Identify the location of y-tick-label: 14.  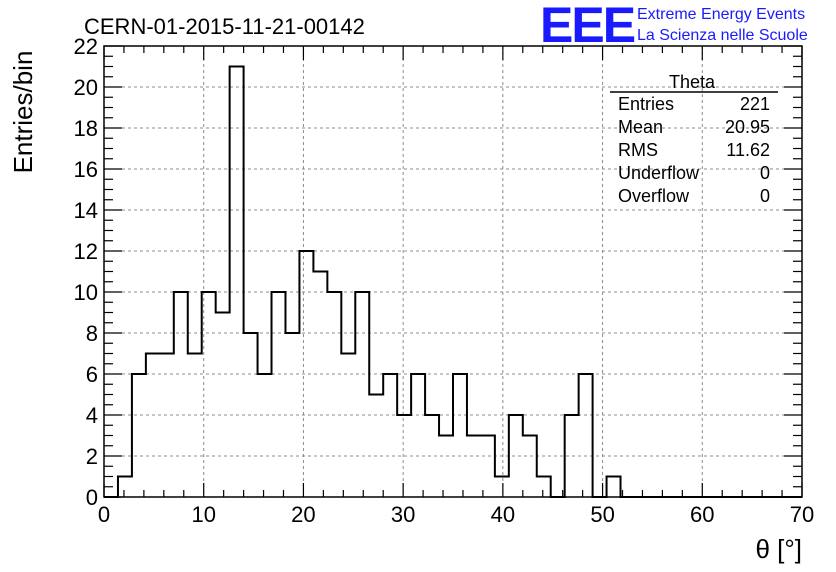
(86, 210).